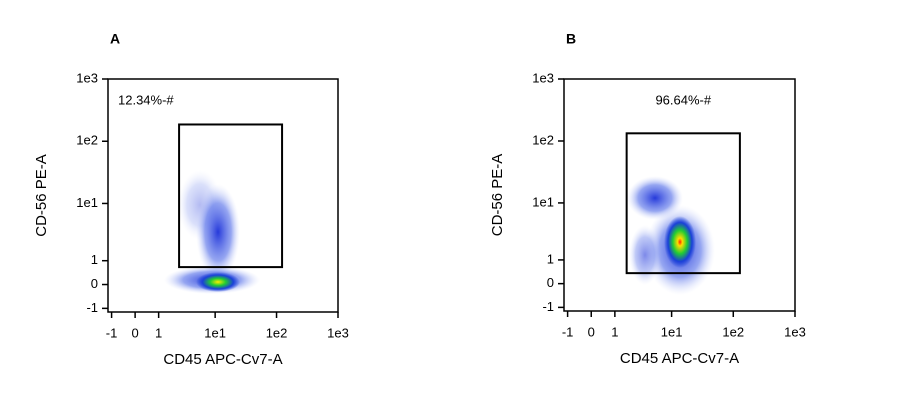 This screenshot has width=900, height=400. Describe the element at coordinates (212, 232) in the screenshot. I see `density-a` at that location.